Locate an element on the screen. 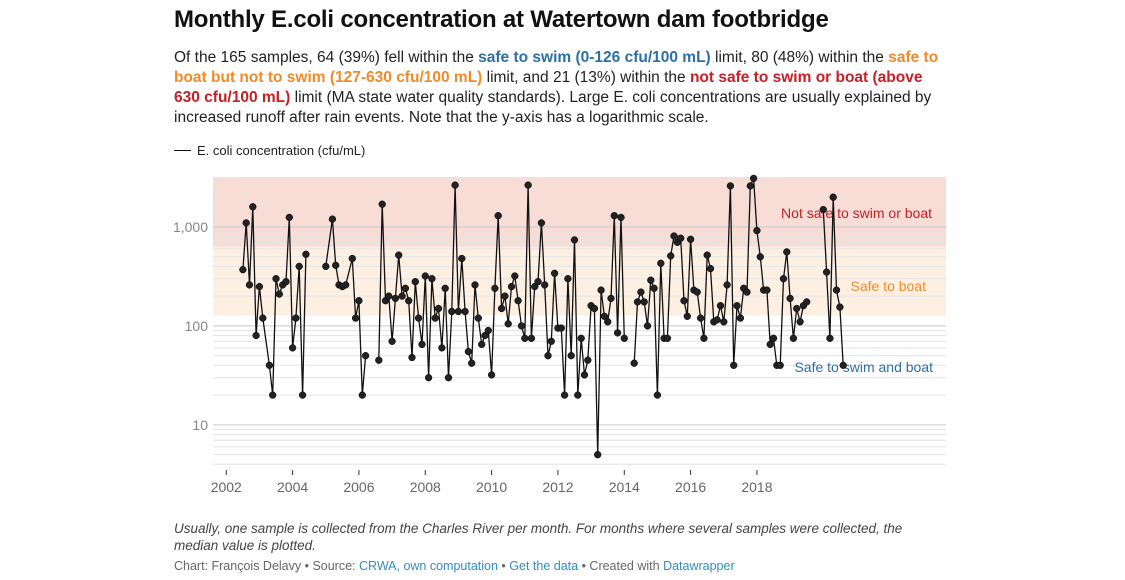  zone-label-not-safe: Not safe to swim or boat is located at coordinates (856, 213).